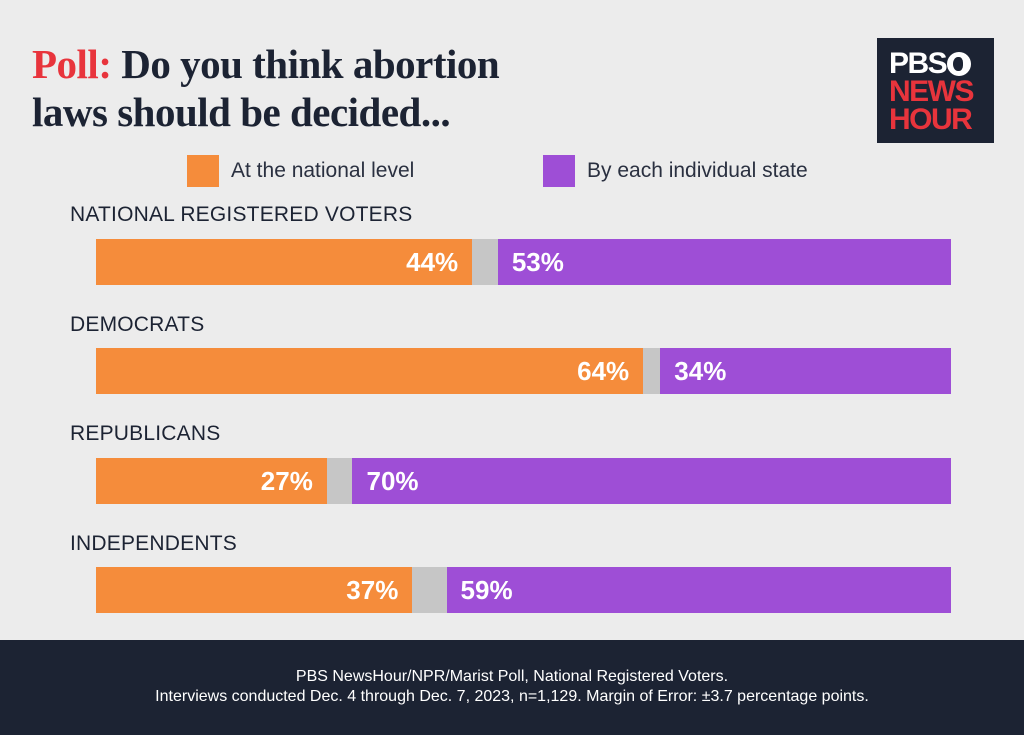 The image size is (1024, 735). I want to click on bar-national-independents: 37%, so click(254, 590).